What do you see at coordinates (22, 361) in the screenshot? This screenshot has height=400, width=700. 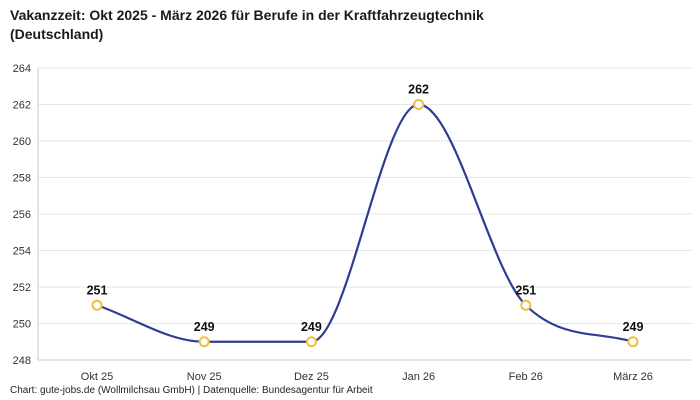 I see `y-tick-label: 248` at bounding box center [22, 361].